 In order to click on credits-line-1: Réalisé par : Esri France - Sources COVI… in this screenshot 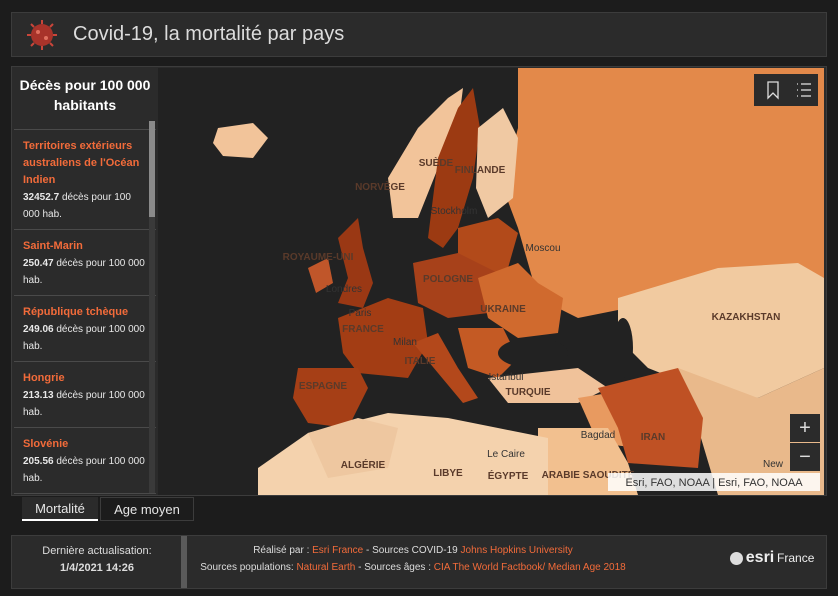, I will do `click(413, 550)`.